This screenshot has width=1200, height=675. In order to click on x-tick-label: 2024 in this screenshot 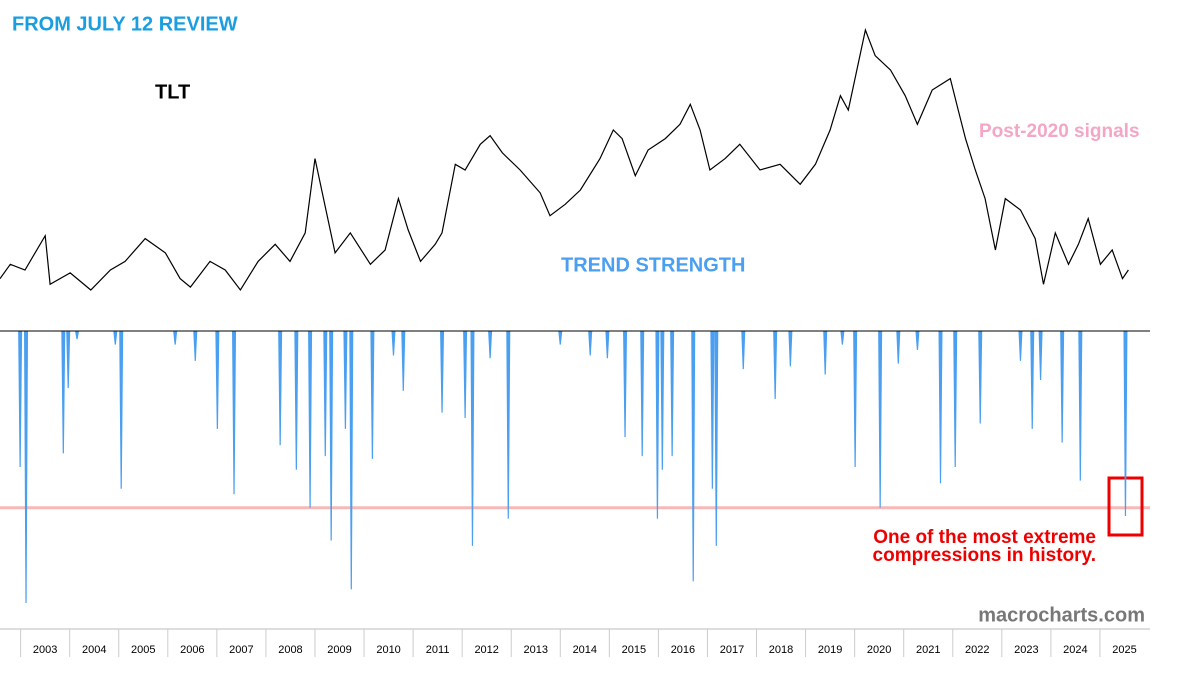, I will do `click(1075, 650)`.